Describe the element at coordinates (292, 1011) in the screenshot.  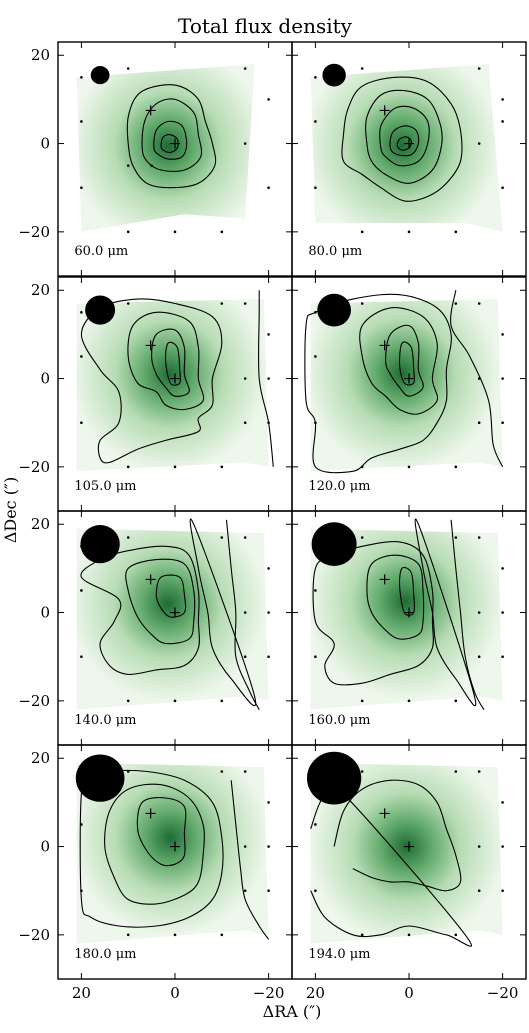
I see `x-axis-label: ΔRA (″)` at that location.